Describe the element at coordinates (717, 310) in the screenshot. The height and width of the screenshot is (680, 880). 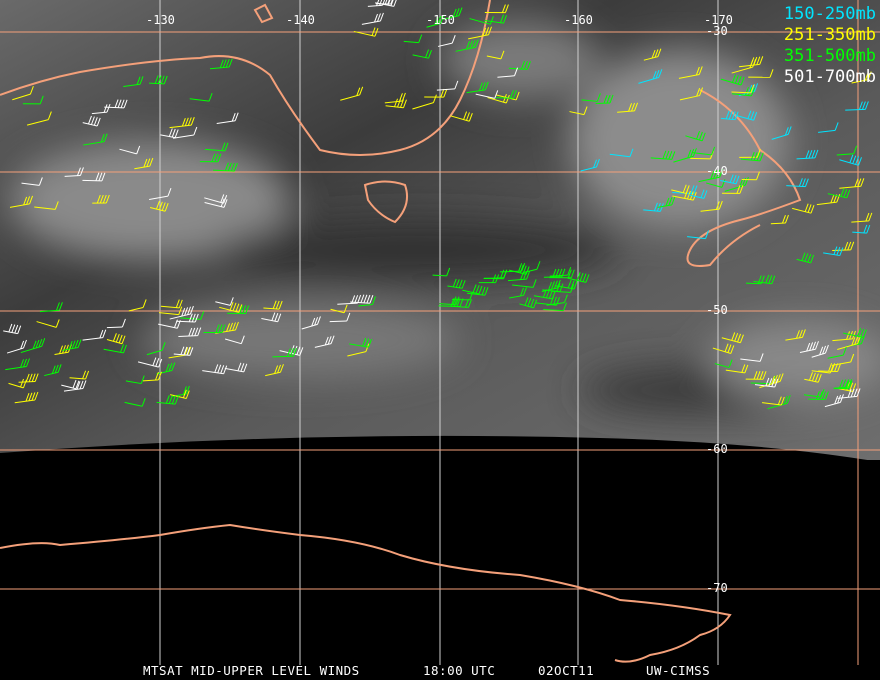
I see `latitude-label: -50` at that location.